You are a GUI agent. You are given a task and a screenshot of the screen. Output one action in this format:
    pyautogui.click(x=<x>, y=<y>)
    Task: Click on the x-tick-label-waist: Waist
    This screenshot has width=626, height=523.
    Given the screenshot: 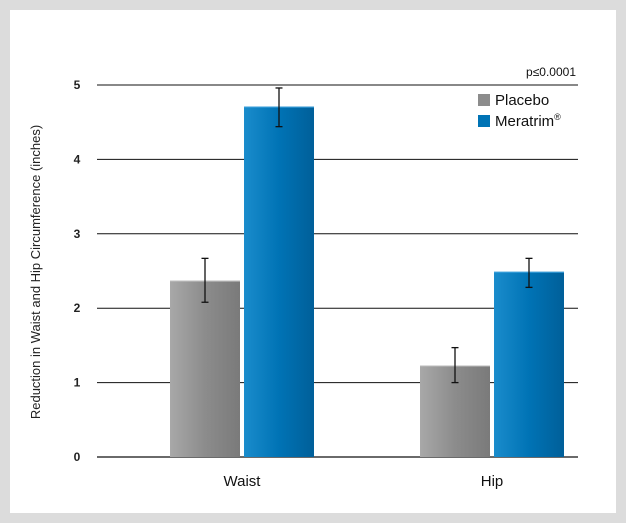 What is the action you would take?
    pyautogui.click(x=243, y=481)
    